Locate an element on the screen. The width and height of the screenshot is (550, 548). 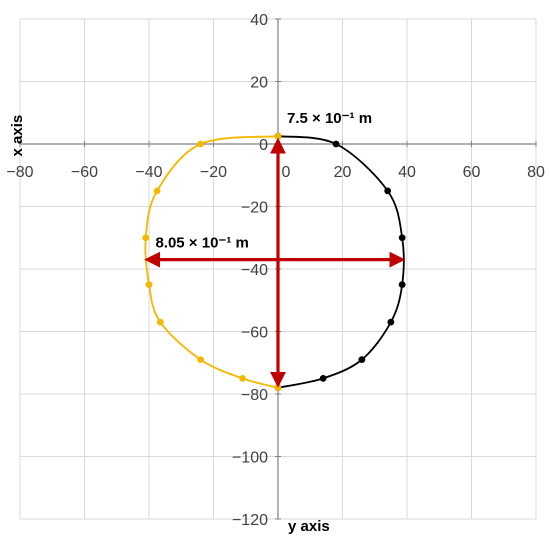
y-tick-label: 20 is located at coordinates (259, 83).